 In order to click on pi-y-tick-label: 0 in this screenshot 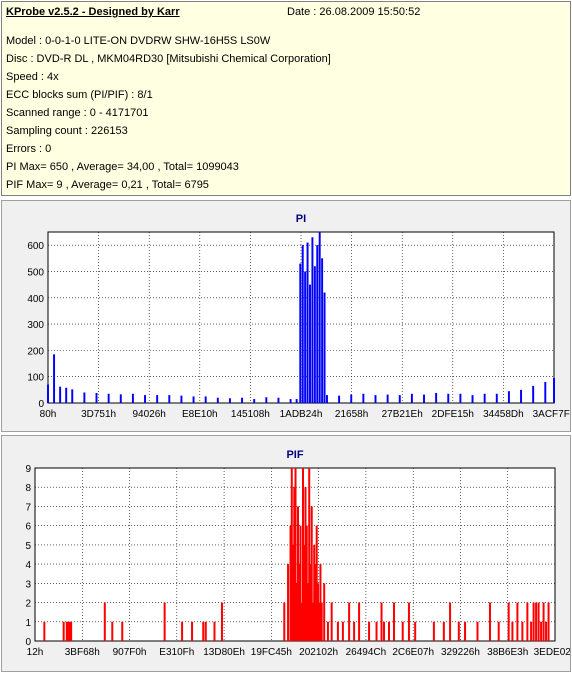, I will do `click(41, 404)`.